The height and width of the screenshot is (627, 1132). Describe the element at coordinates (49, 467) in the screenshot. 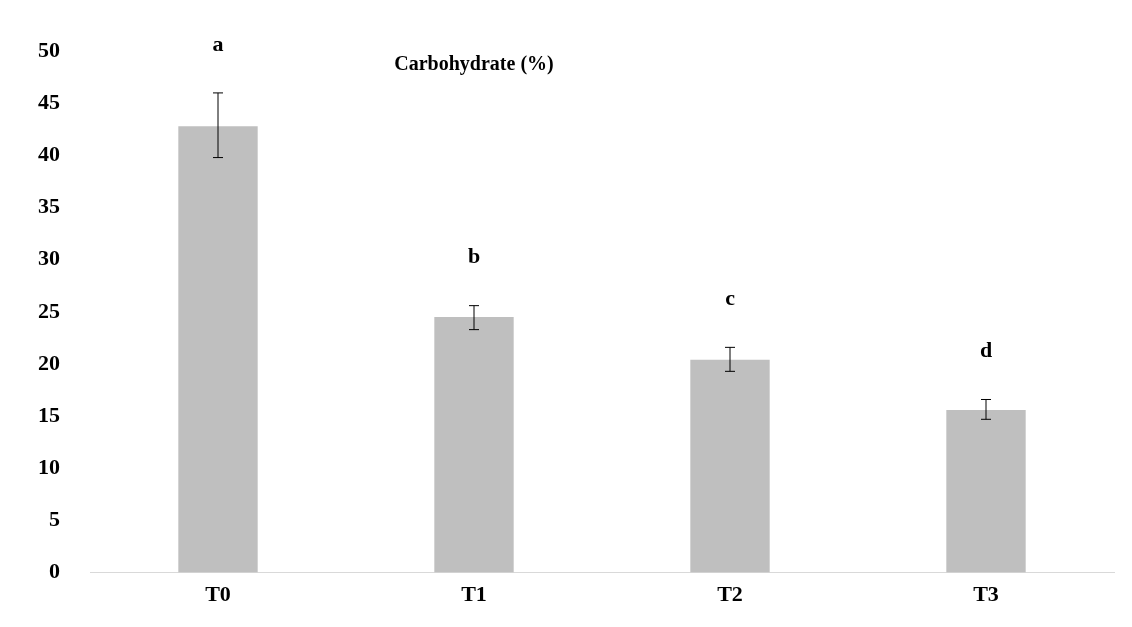

I see `y-tick-label: 10` at that location.